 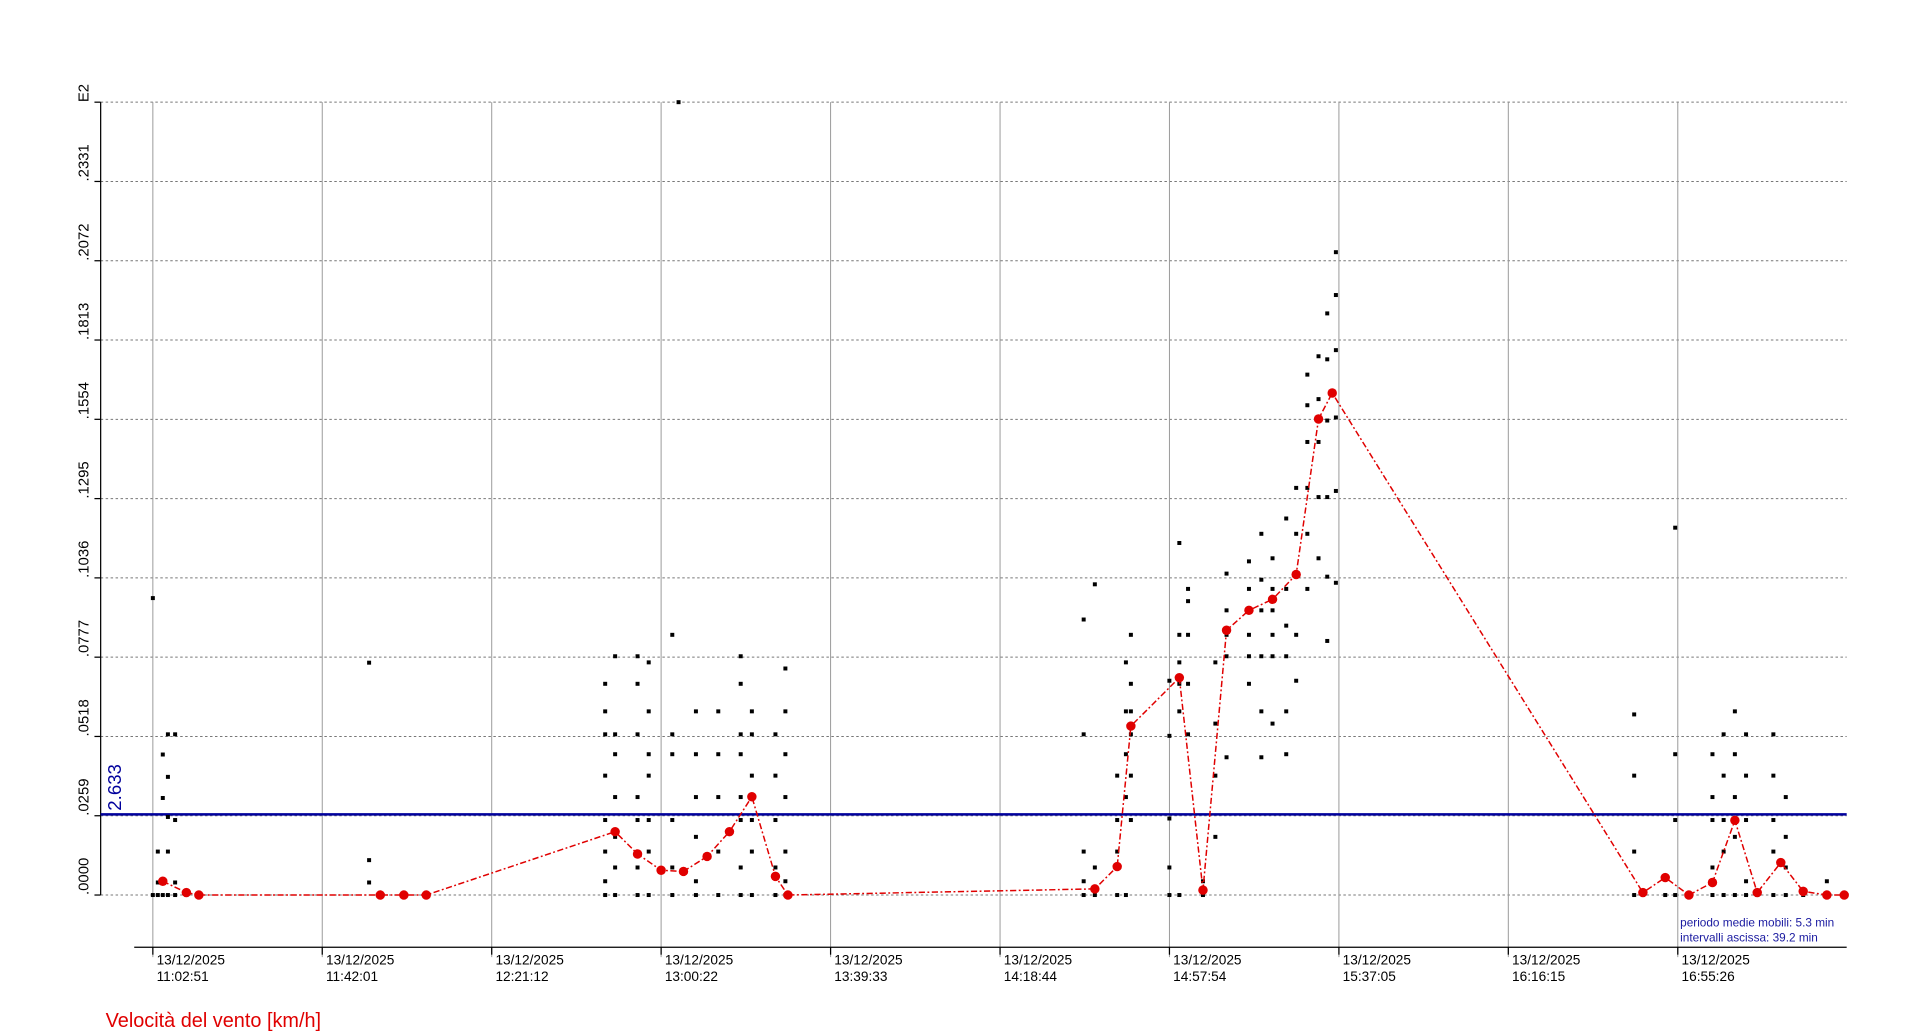 I want to click on x-tick-label: 13/12/2025 12:21:12, so click(x=529, y=968).